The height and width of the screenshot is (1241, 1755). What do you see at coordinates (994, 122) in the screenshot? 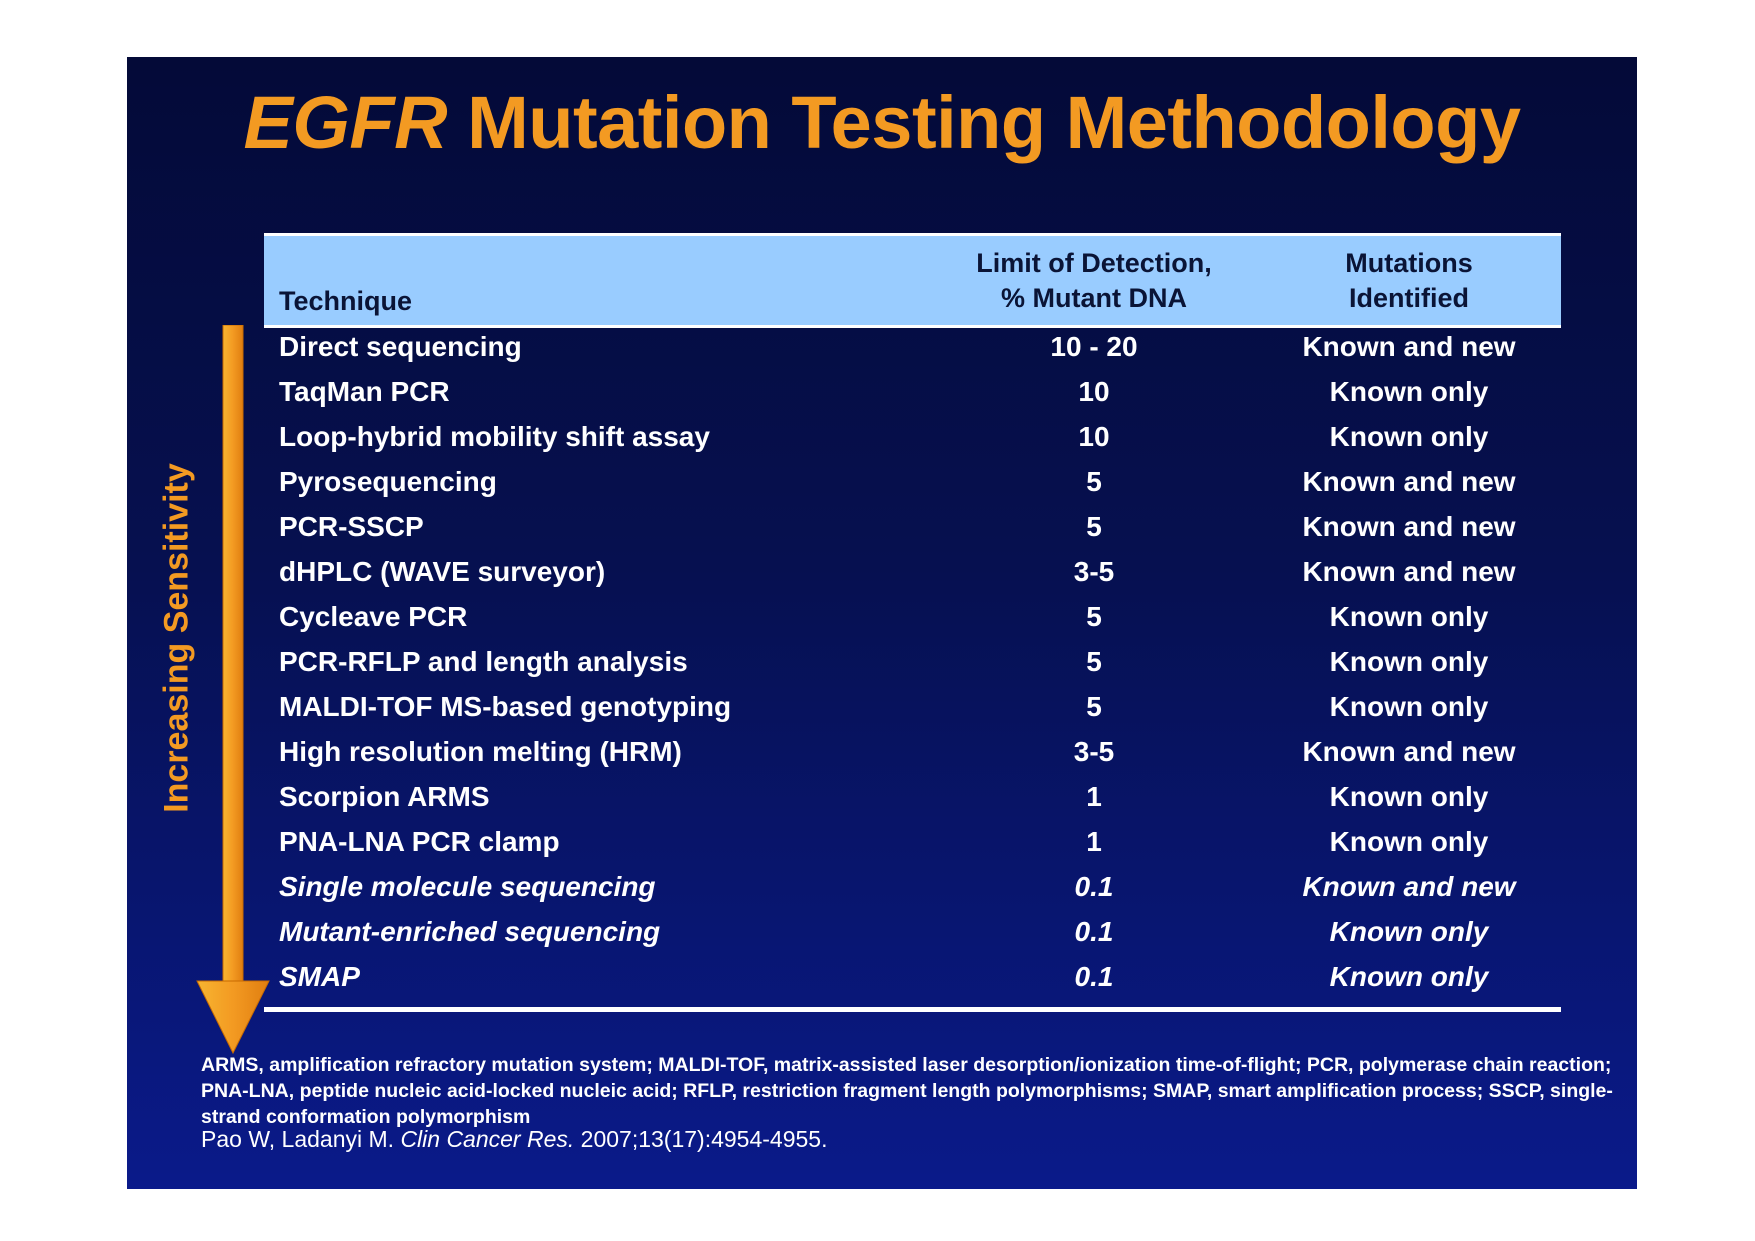
I see `title-rest: Mutation Testing Methodology` at bounding box center [994, 122].